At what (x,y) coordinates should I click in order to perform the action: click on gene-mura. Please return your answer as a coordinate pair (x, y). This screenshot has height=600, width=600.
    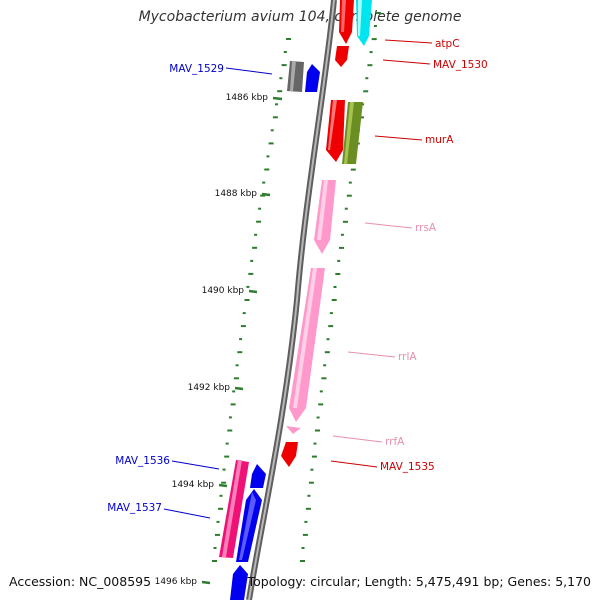
    Looking at the image, I should click on (335, 131).